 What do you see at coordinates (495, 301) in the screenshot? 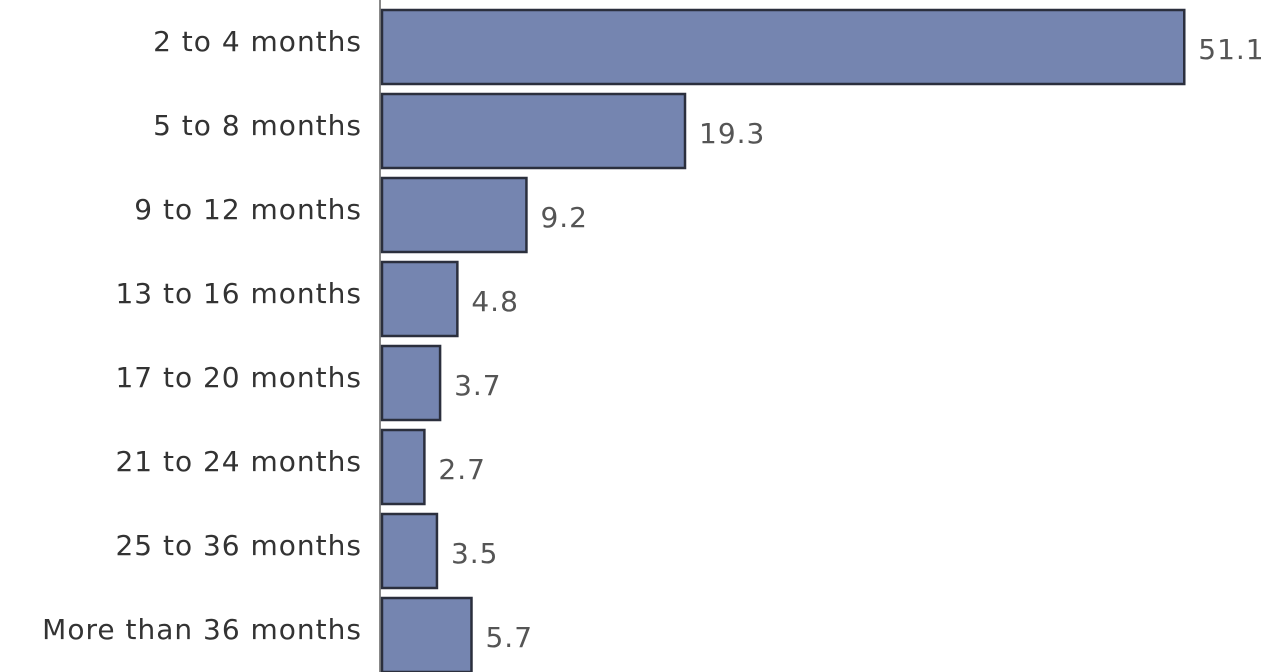
I see `value-label-4: 4.8` at bounding box center [495, 301].